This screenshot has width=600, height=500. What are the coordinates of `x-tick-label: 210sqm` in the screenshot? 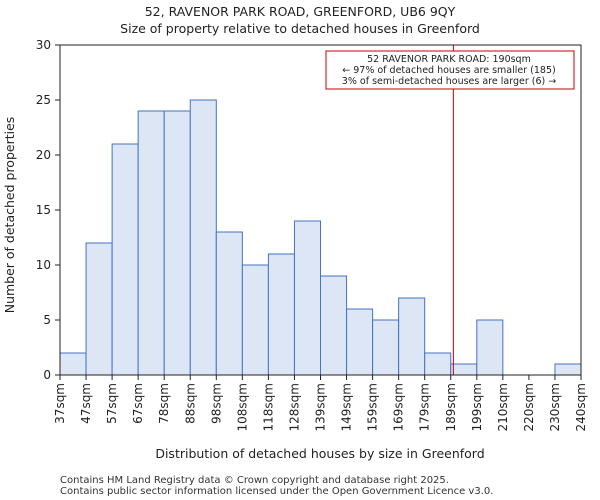 It's located at (503, 407).